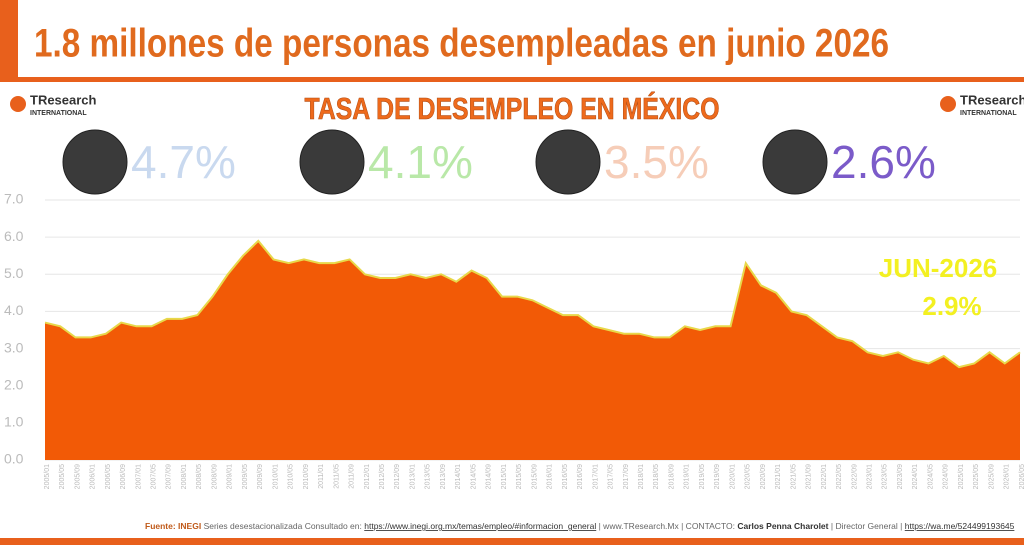 The height and width of the screenshot is (550, 1024). I want to click on x-tick-label: 2021/01, so click(778, 476).